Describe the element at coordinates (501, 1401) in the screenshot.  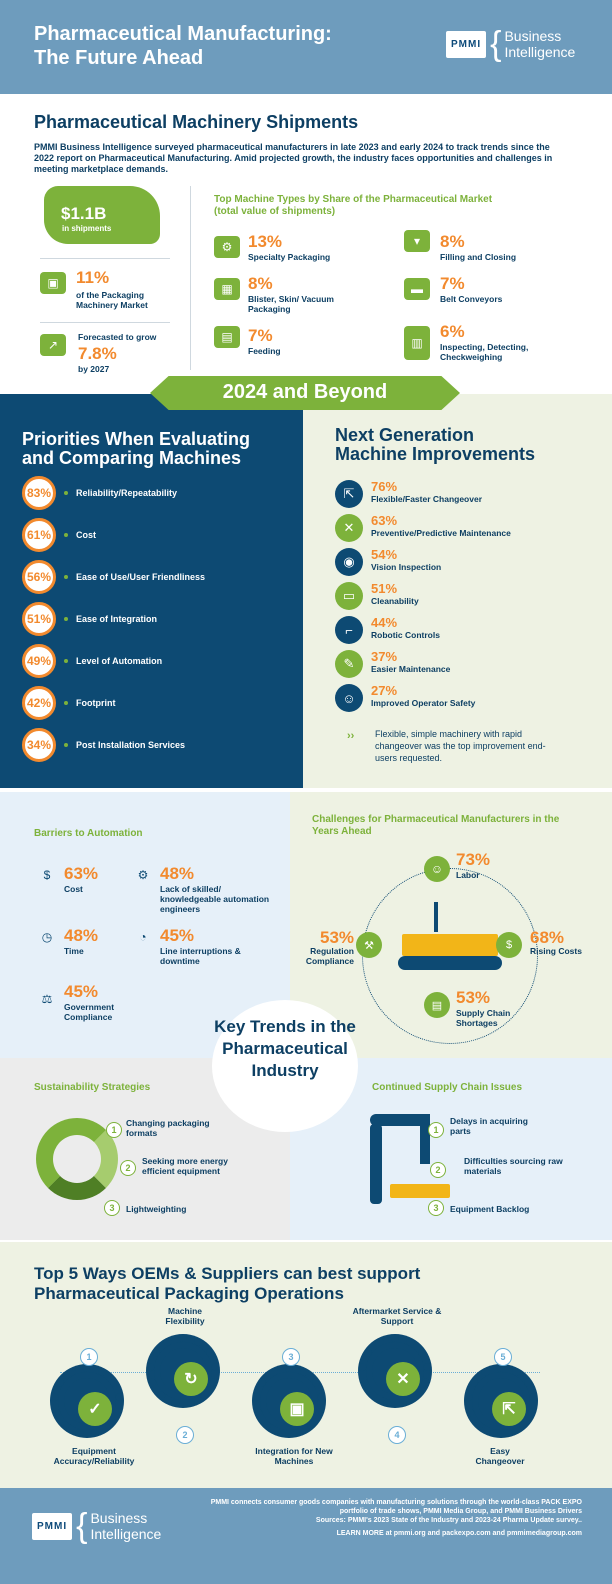
I see `gear-icon: ⇱` at that location.